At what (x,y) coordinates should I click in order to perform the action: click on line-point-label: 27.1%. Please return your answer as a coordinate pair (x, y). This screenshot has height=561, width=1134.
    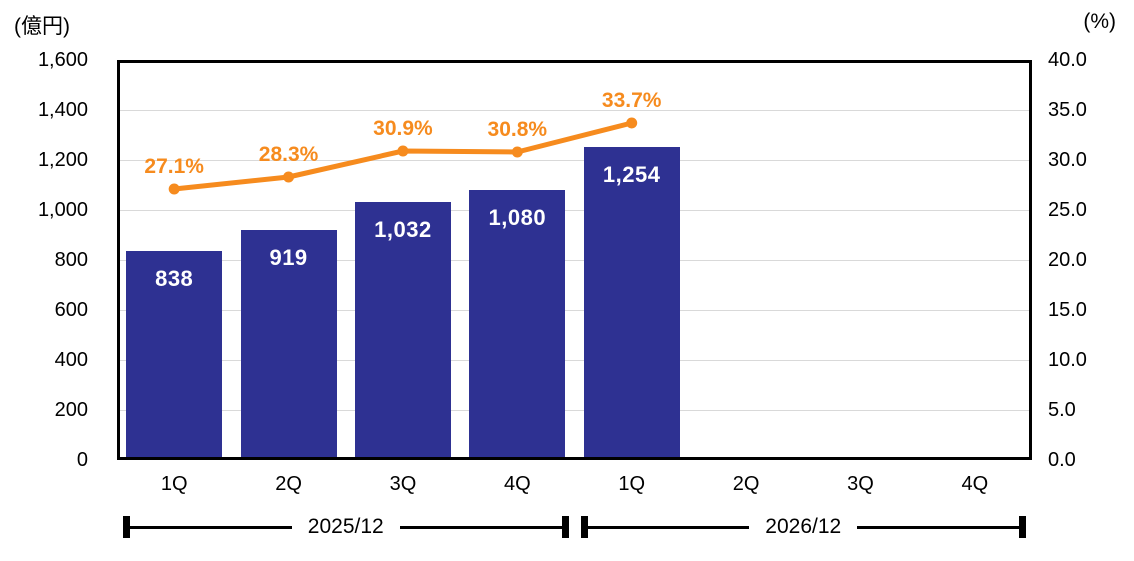
    Looking at the image, I should click on (174, 166).